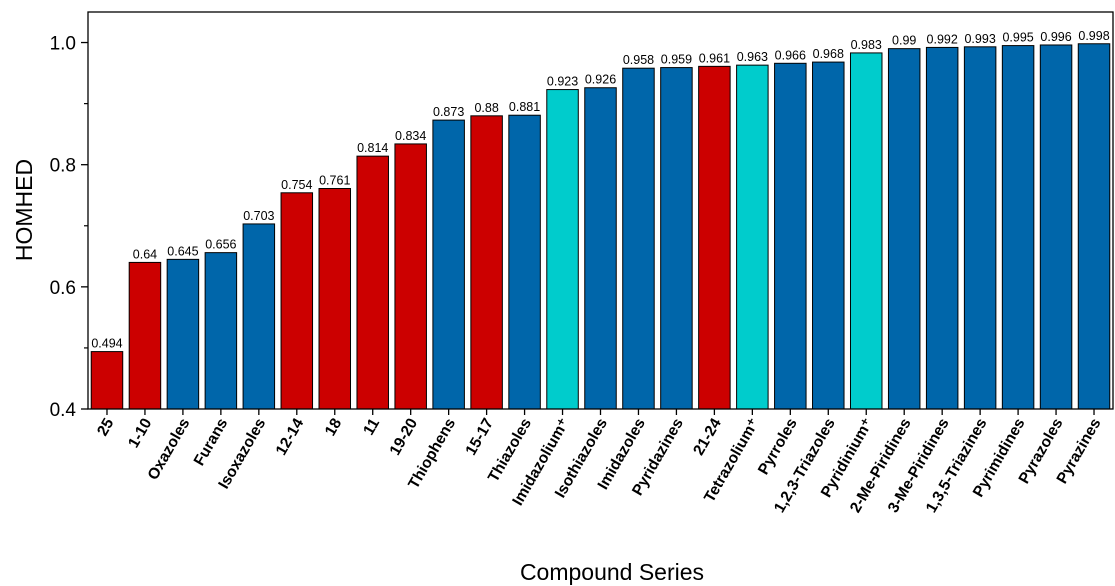 The width and height of the screenshot is (1115, 586). What do you see at coordinates (1017, 38) in the screenshot?
I see `data-label: 0.995` at bounding box center [1017, 38].